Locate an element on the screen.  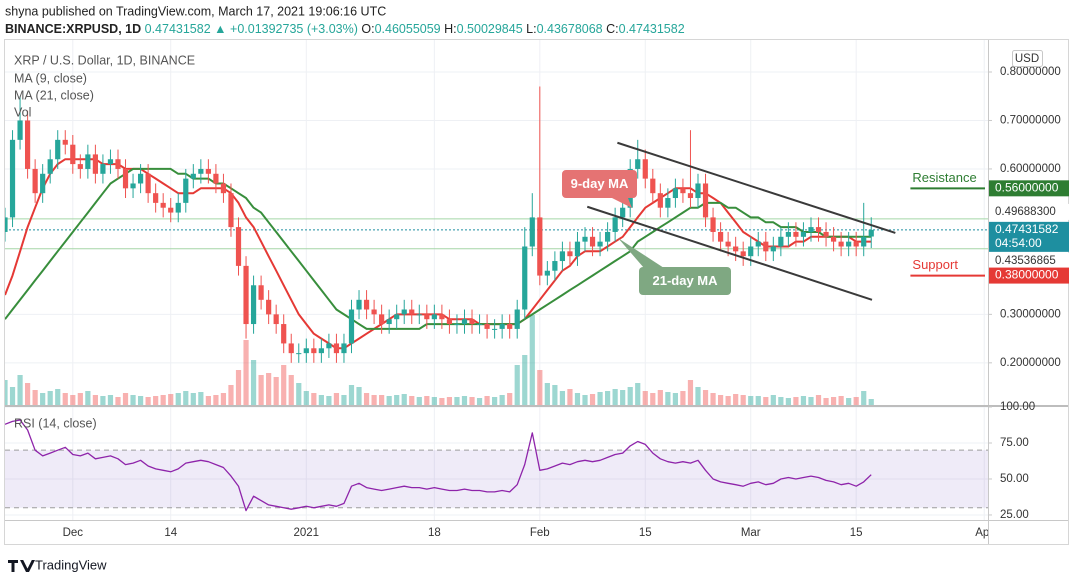
price-tag-time: 04:54:00 is located at coordinates (1018, 243).